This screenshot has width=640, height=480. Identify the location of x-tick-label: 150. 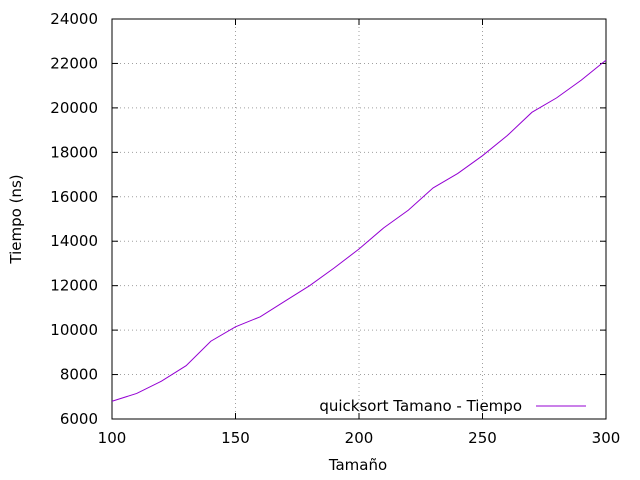
(235, 438).